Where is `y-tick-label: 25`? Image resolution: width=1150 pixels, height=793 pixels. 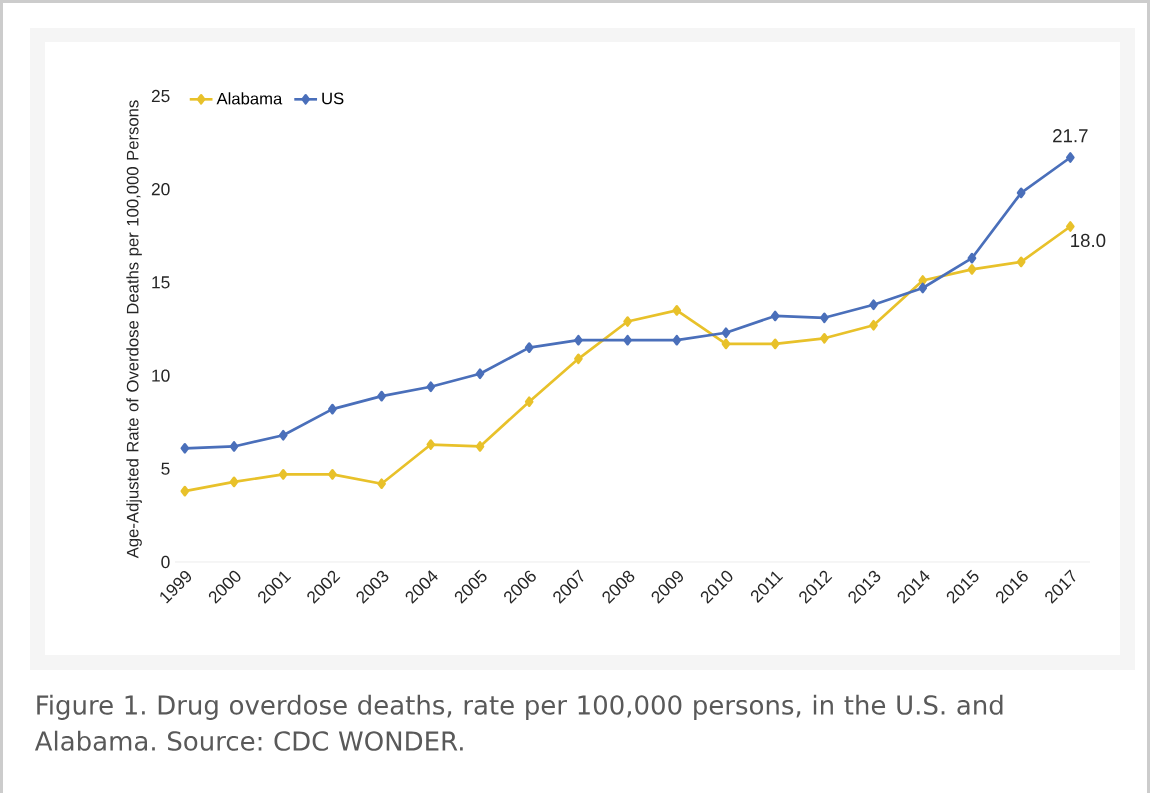 y-tick-label: 25 is located at coordinates (160, 96).